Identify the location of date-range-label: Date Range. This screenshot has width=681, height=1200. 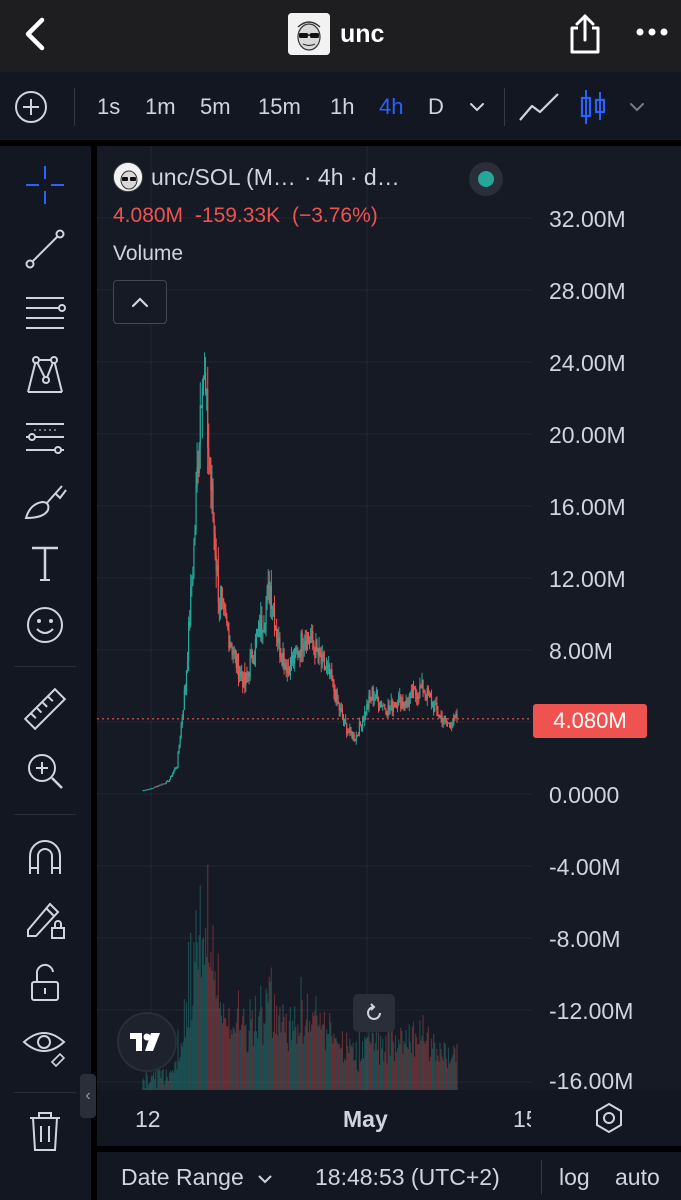
(182, 1177).